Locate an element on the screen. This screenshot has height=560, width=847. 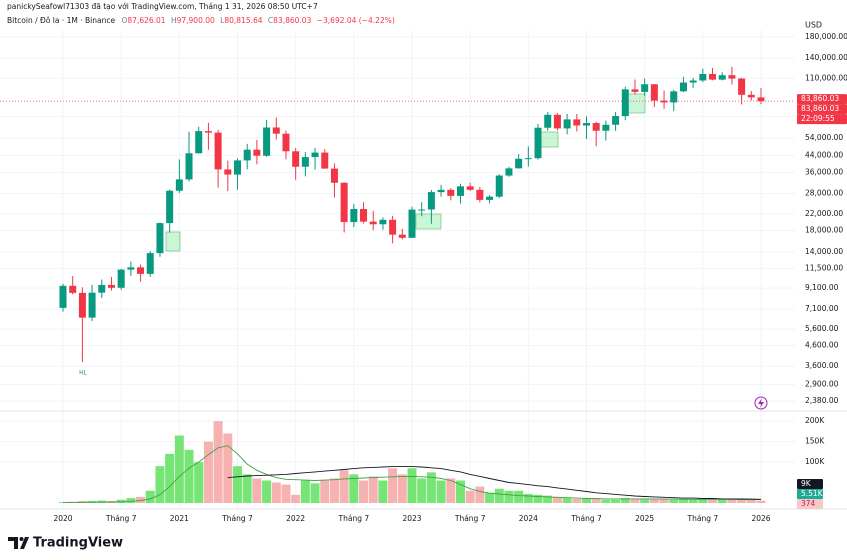
x-tick-label: 2022 is located at coordinates (295, 518).